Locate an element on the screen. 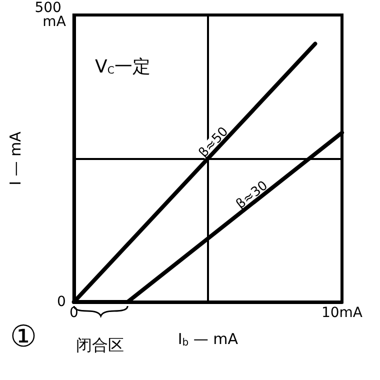 The width and height of the screenshot is (380, 380). y-axis-title: I — mA is located at coordinates (15, 158).